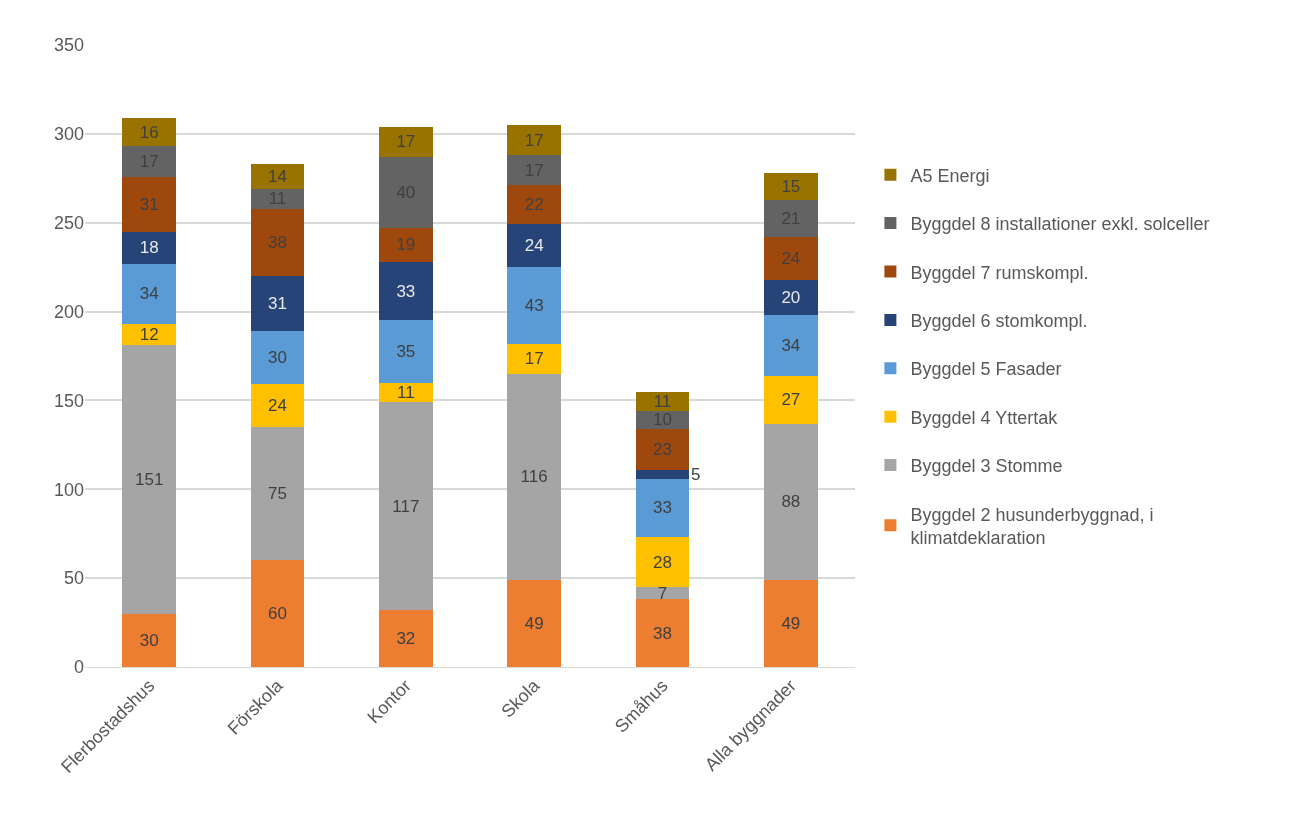 This screenshot has height=817, width=1296. I want to click on data-label: 27, so click(791, 400).